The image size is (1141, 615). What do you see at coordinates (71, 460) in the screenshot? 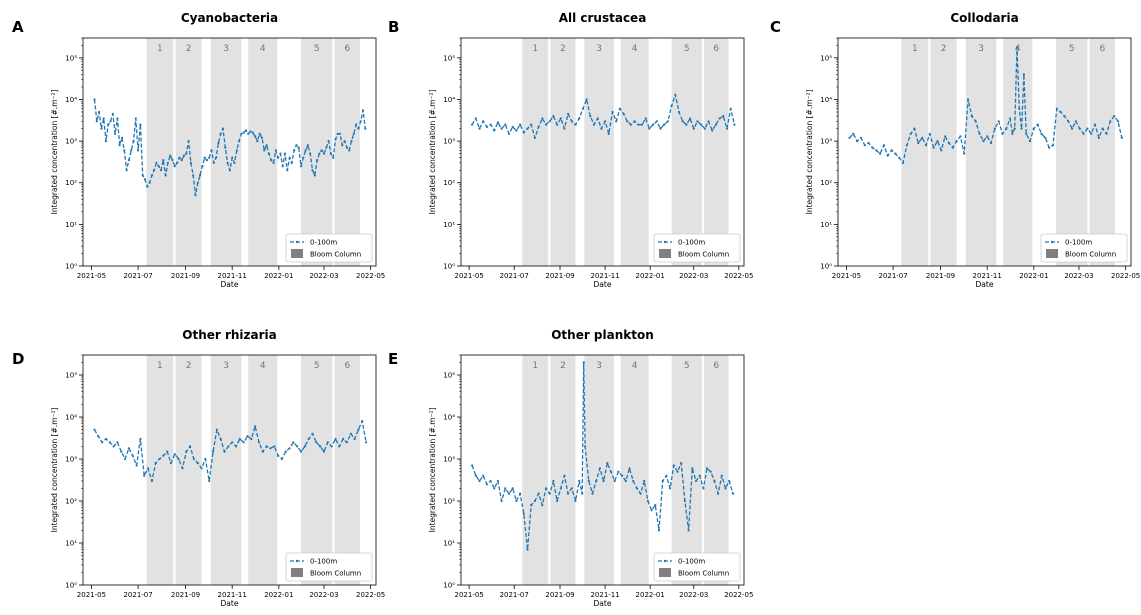
I see `y-tick-label: 10³` at bounding box center [71, 460].